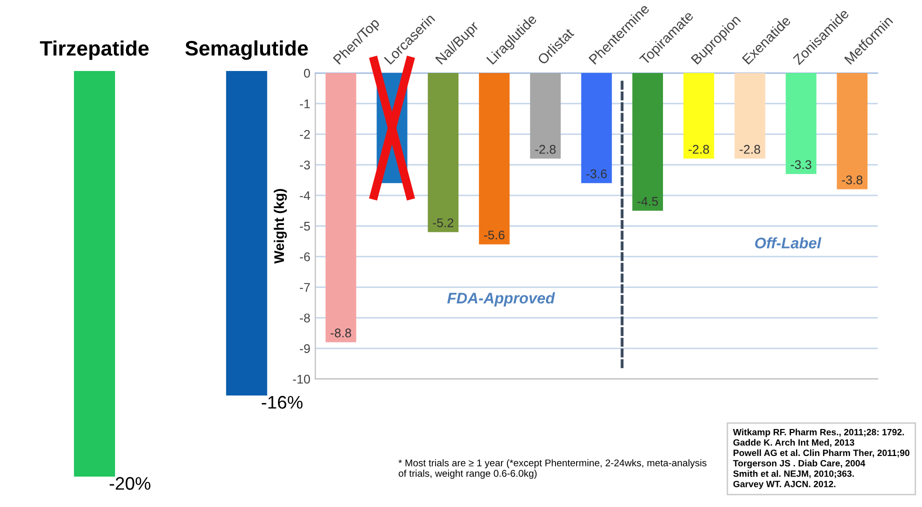 Image resolution: width=922 pixels, height=507 pixels. What do you see at coordinates (305, 195) in the screenshot?
I see `y-tick-label: -4` at bounding box center [305, 195].